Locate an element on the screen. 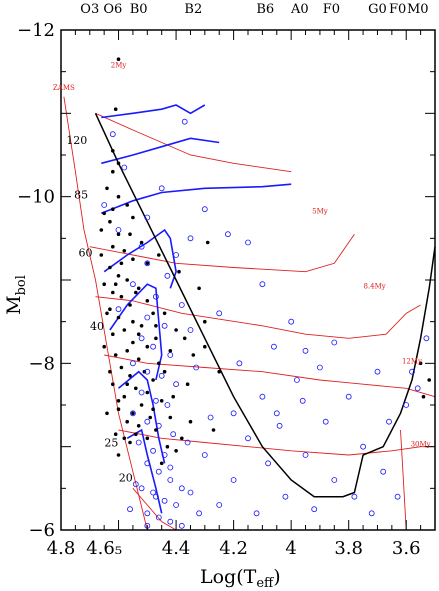 This screenshot has width=439, height=591. spectral-type-label: O6 is located at coordinates (112, 9).